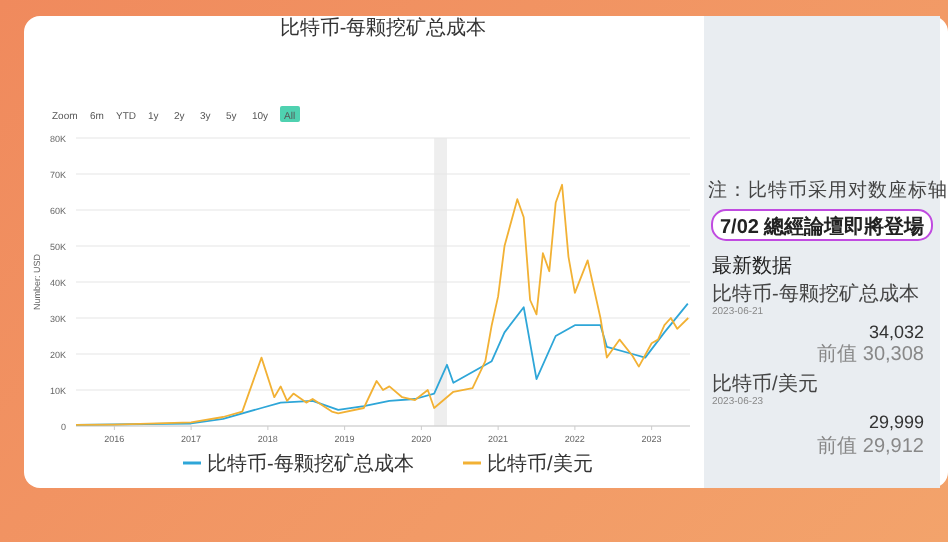 Image resolution: width=948 pixels, height=542 pixels. Describe the element at coordinates (871, 354) in the screenshot. I see `text: 前值 30,308` at that location.